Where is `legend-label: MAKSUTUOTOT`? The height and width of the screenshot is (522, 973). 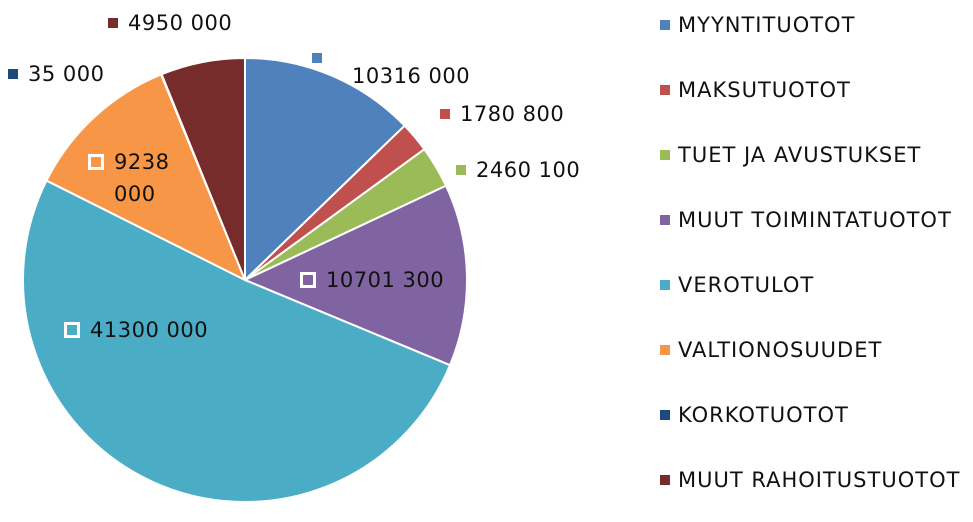
legend-label: MAKSUTUOTOT is located at coordinates (764, 90).